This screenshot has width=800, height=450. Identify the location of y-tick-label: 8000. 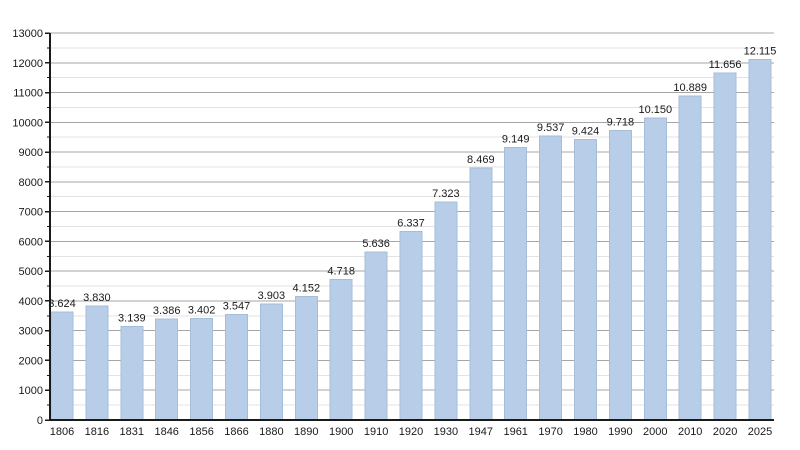
(31, 183).